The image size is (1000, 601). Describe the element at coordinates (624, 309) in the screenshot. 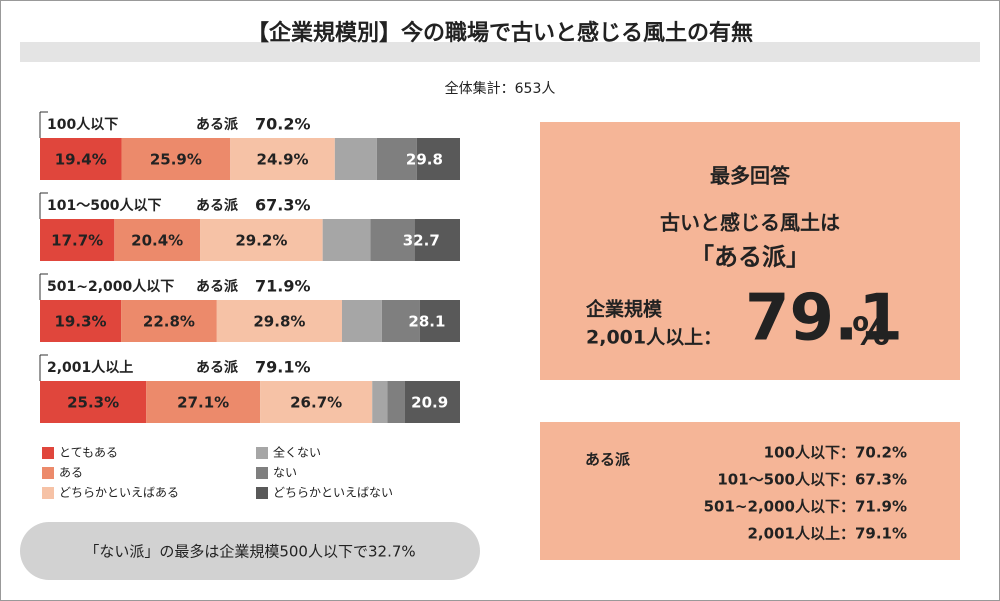

I see `size-label: 企業規模` at that location.